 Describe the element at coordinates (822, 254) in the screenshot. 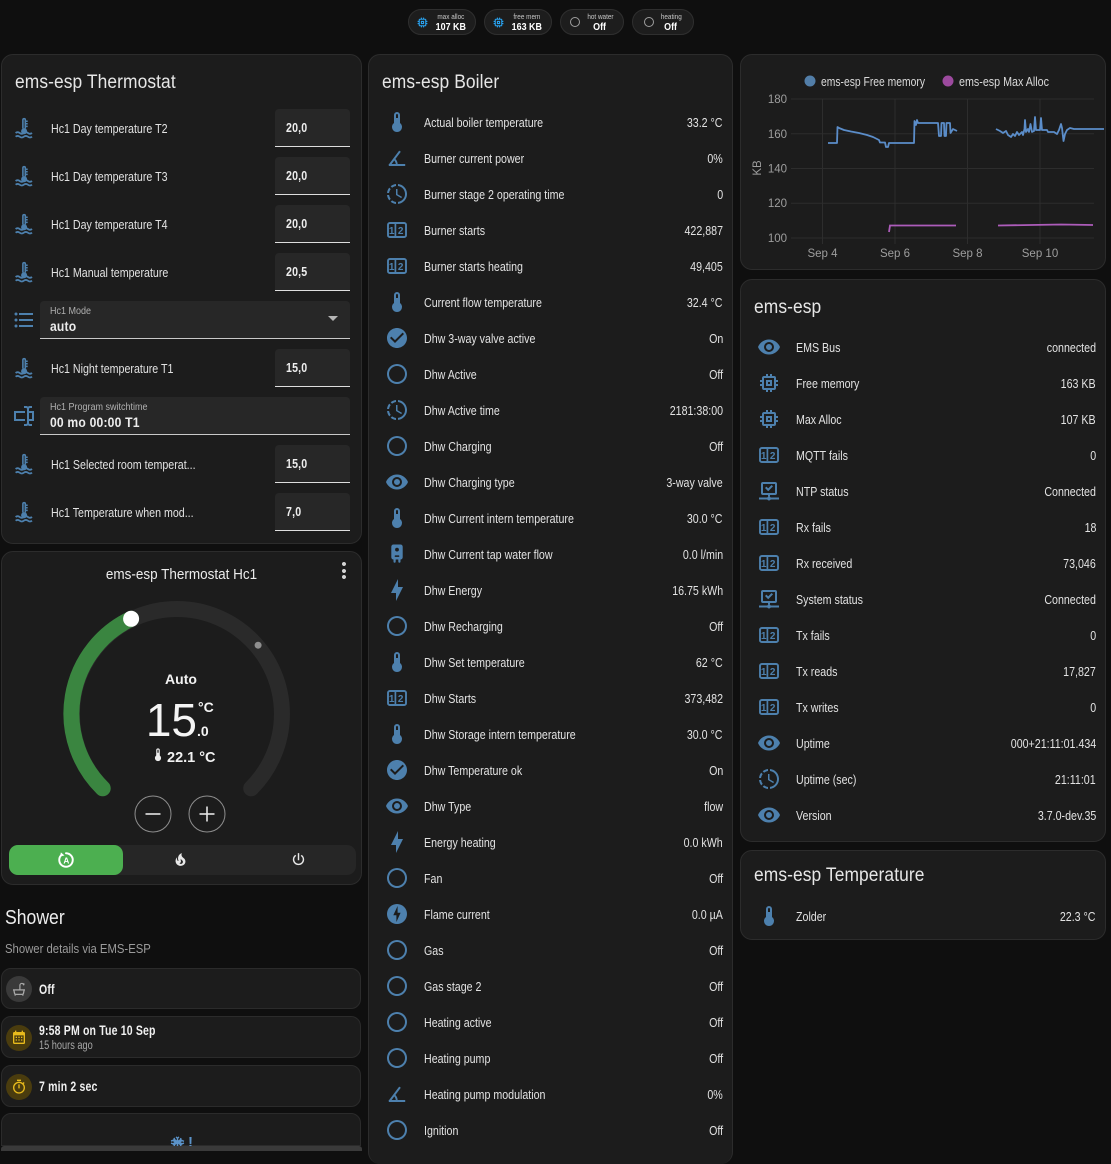

I see `svg-text: Sep 4` at that location.